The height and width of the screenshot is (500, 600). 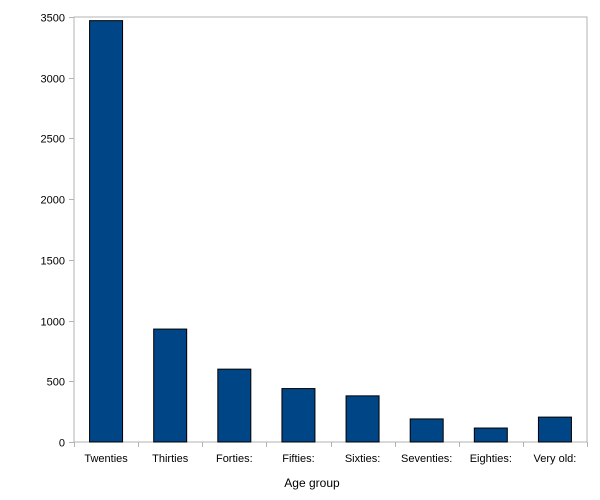 What do you see at coordinates (53, 262) in the screenshot?
I see `y-tick-label: 1500` at bounding box center [53, 262].